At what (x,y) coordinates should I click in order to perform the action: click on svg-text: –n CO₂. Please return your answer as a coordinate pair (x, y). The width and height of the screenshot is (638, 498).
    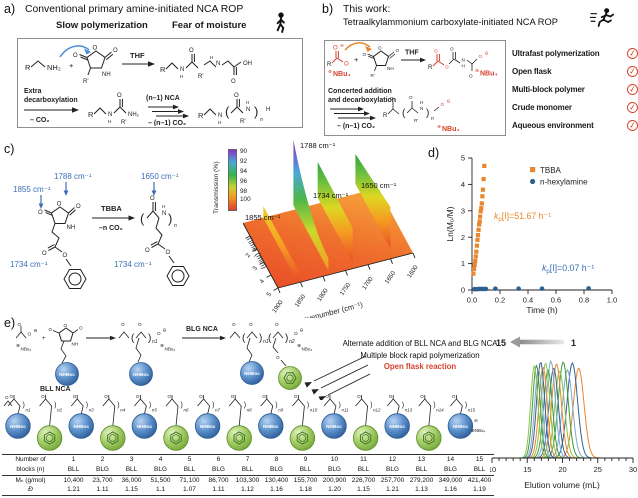
    Looking at the image, I should click on (111, 228).